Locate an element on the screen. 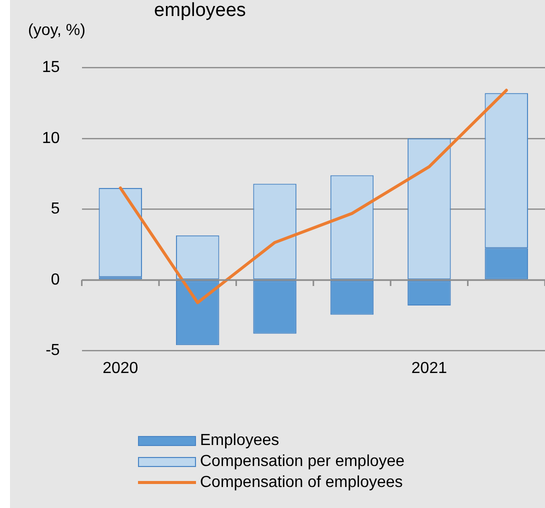 This screenshot has height=508, width=545. chart-title: employees is located at coordinates (200, 11).